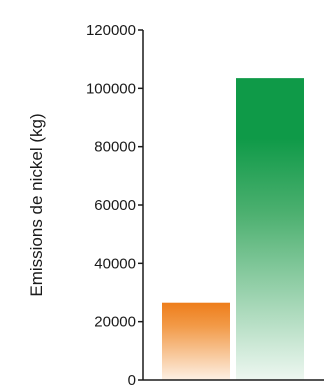  I want to click on y-tick-label: 120000, so click(111, 30).